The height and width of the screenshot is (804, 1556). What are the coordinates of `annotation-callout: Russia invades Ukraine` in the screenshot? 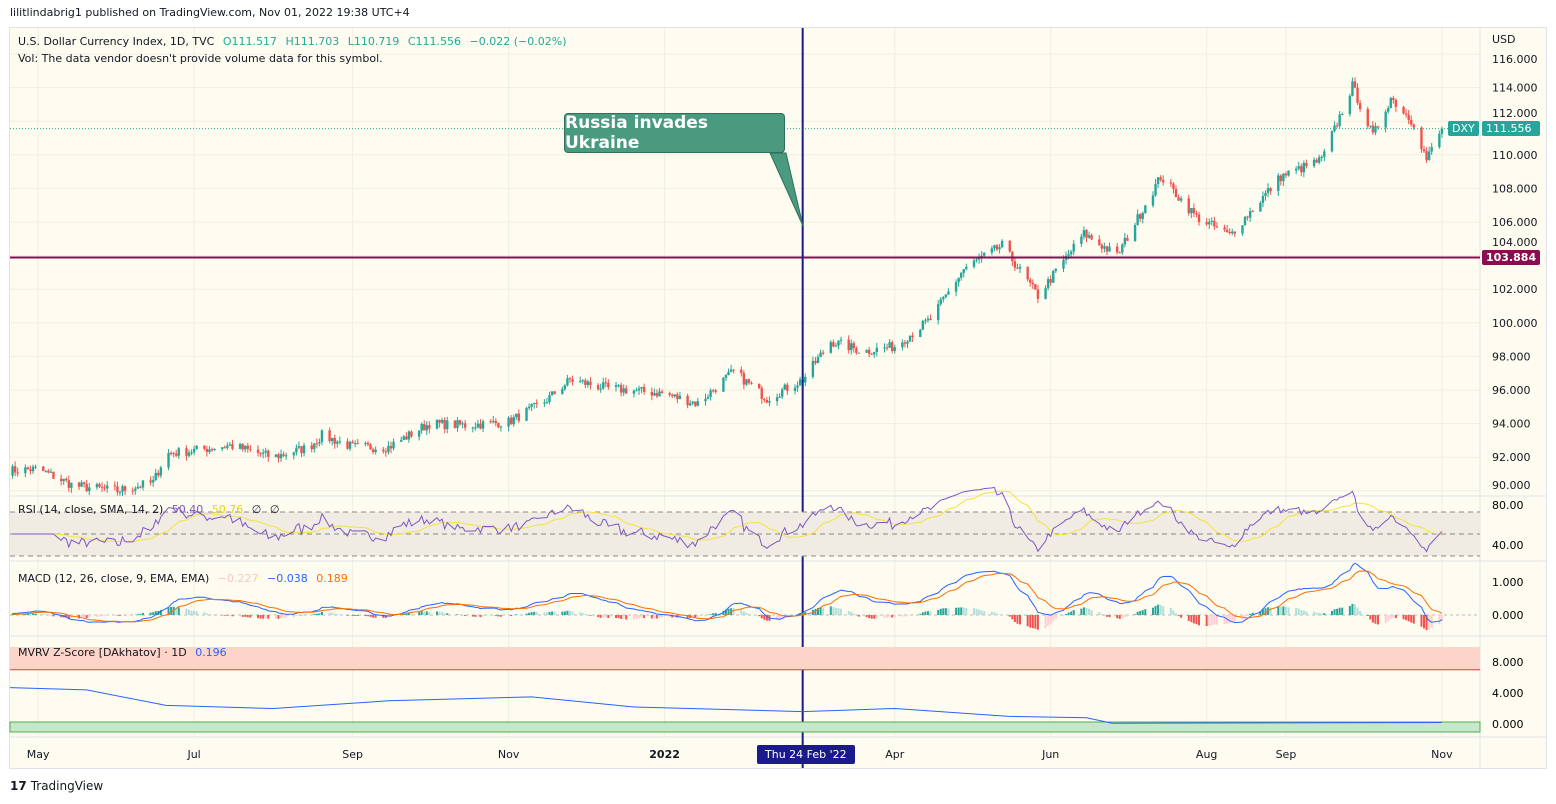 It's located at (674, 133).